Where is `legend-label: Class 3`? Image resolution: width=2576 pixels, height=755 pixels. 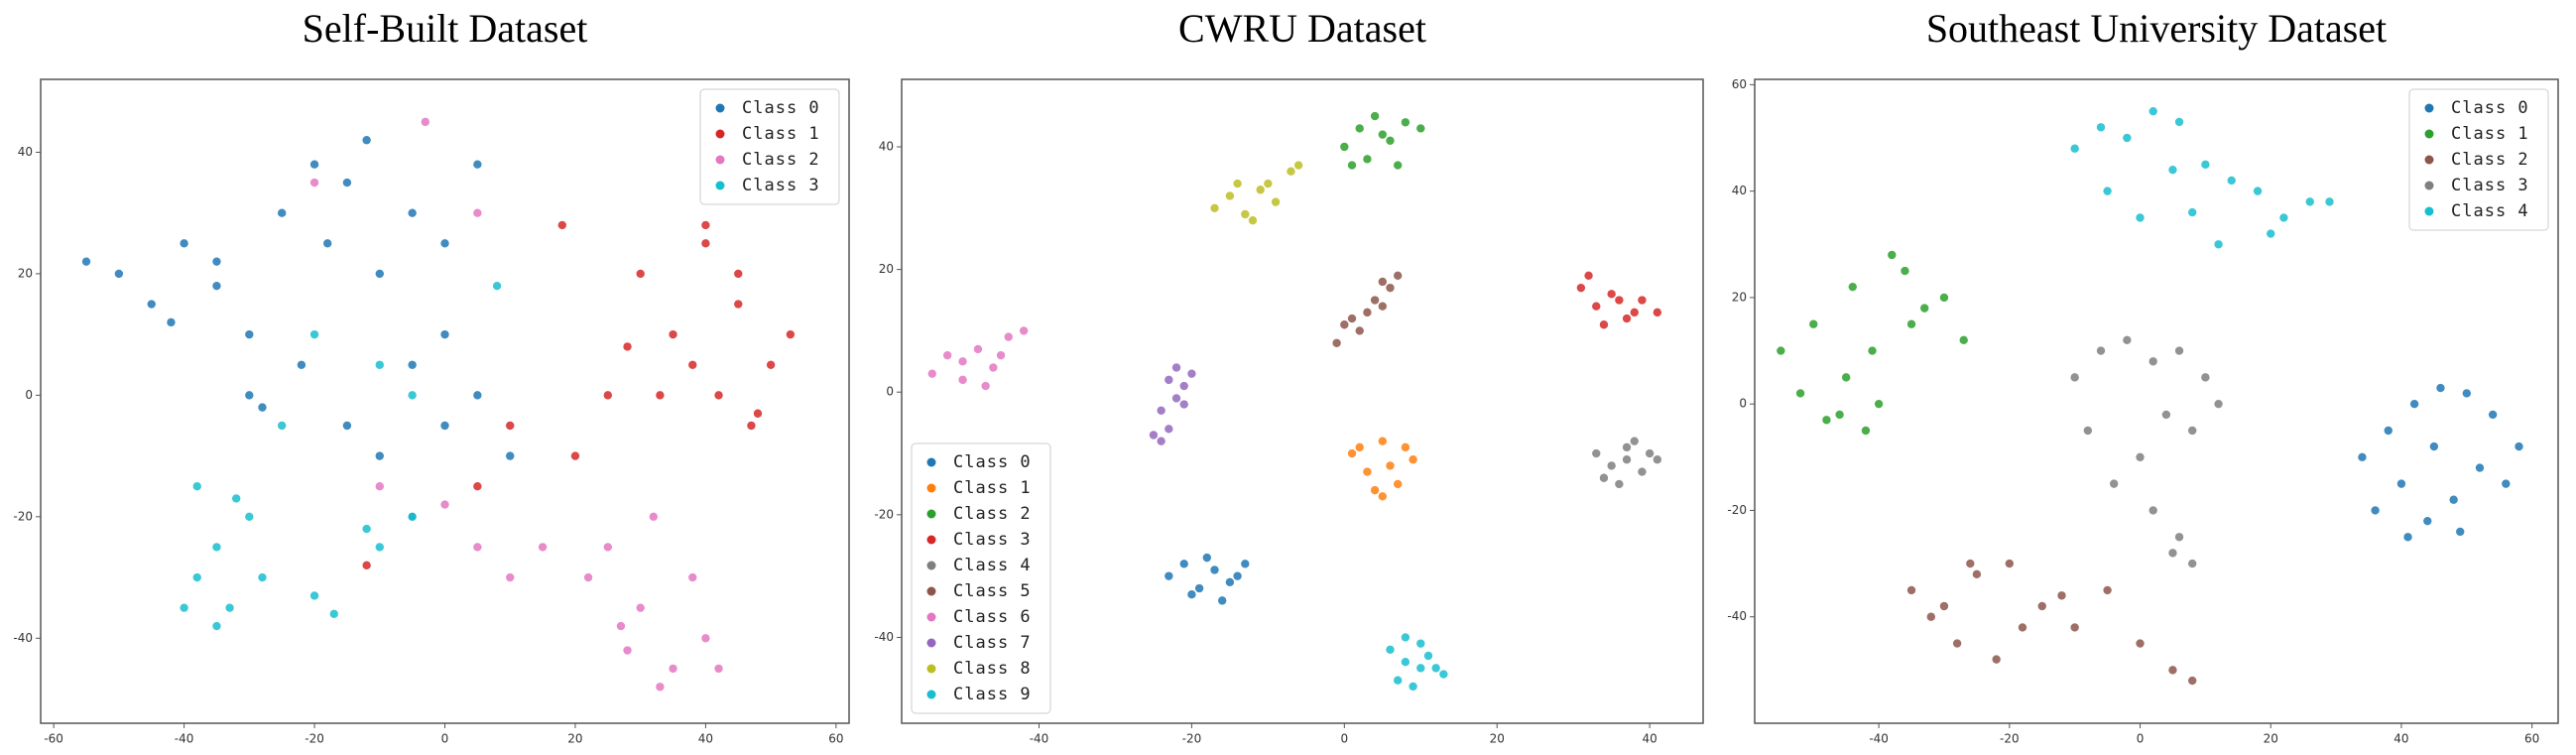
legend-label: Class 3 is located at coordinates (781, 186).